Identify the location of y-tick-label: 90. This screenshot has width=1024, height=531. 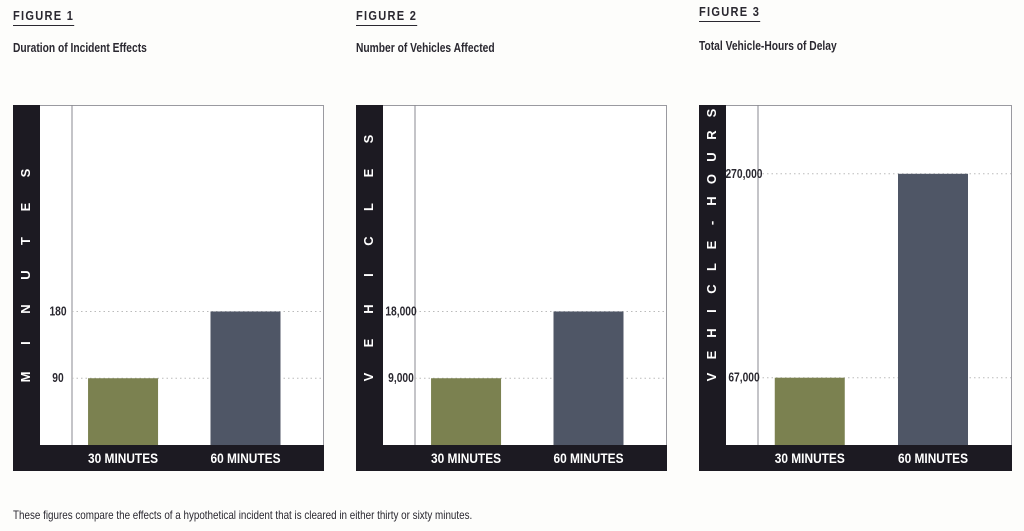
(57, 378).